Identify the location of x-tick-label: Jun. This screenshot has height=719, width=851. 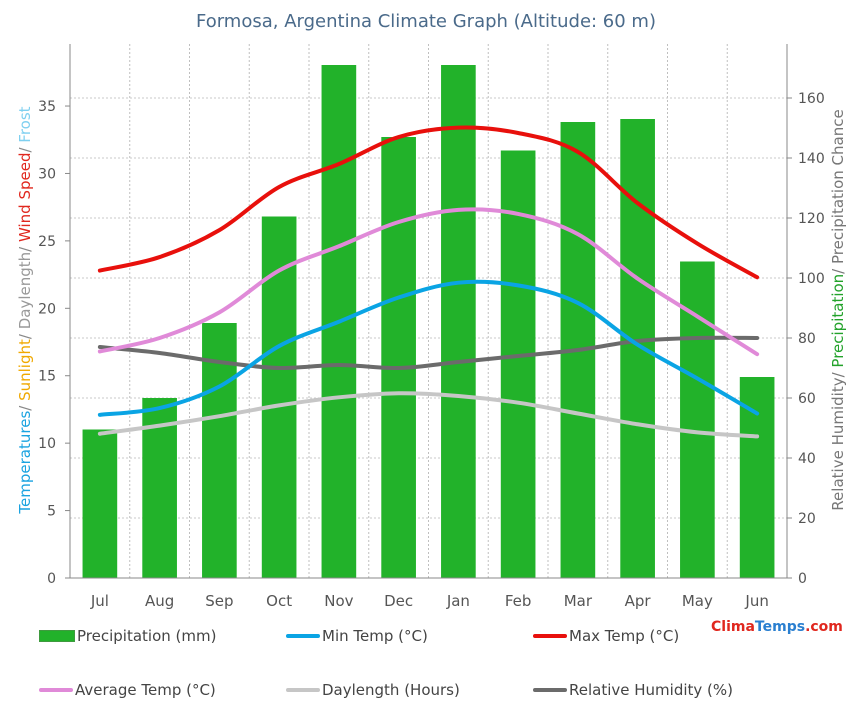
(756, 601).